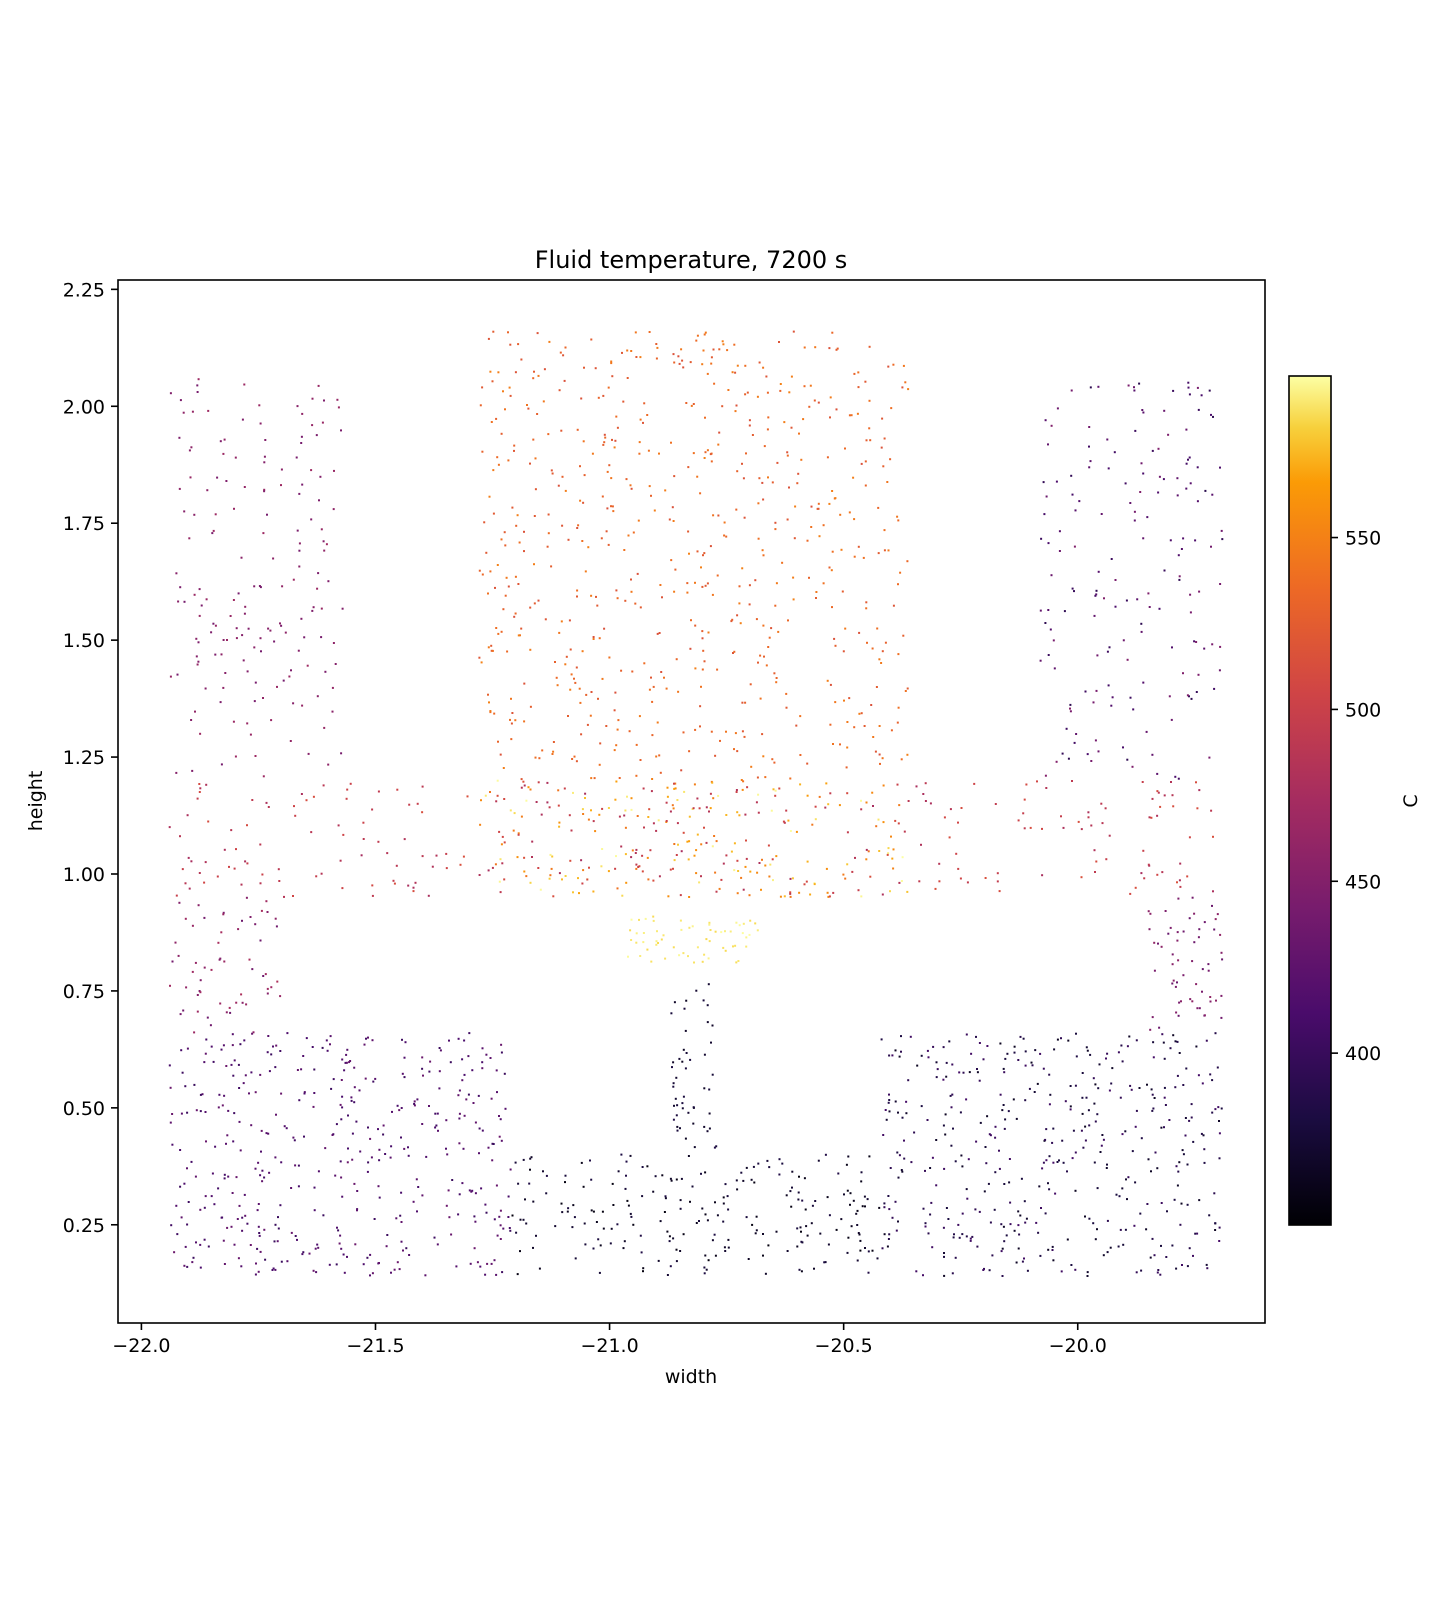 This screenshot has width=1440, height=1600. What do you see at coordinates (1310, 800) in the screenshot?
I see `colorbar-gradient` at bounding box center [1310, 800].